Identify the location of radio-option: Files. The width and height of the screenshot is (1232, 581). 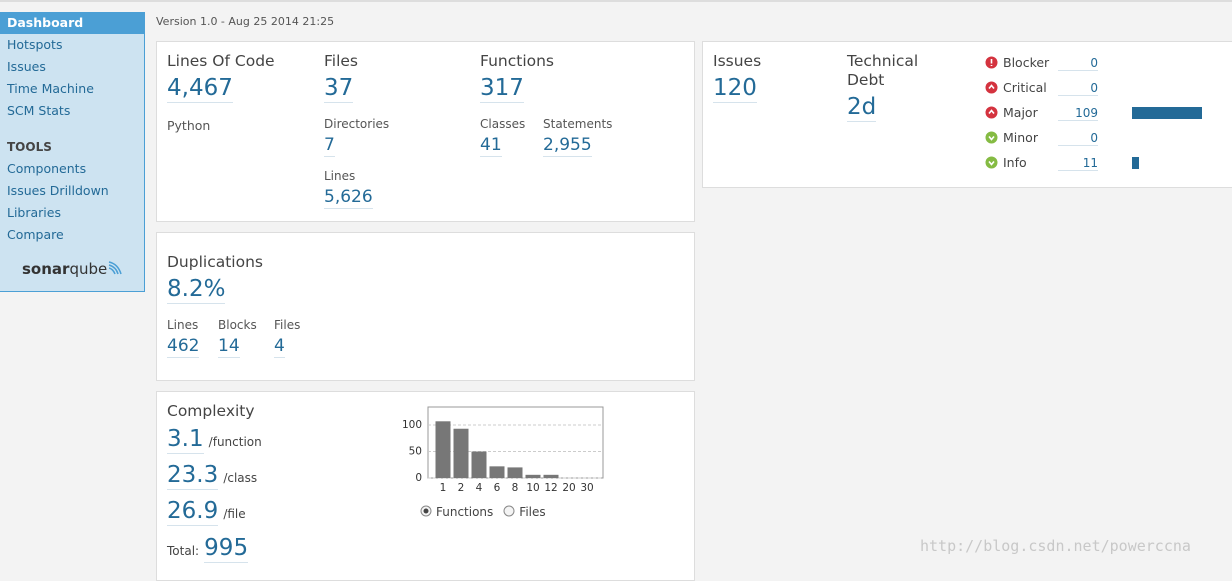
(524, 512).